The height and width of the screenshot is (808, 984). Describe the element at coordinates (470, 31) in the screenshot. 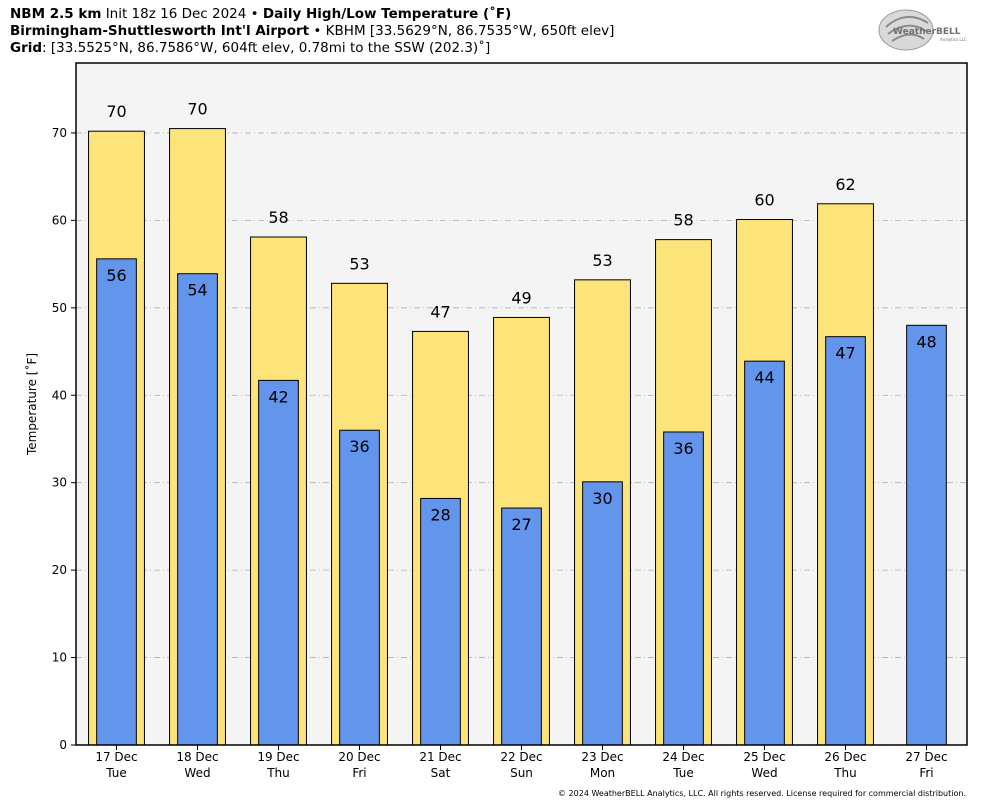

I see `station-info: KBHM [33.5629°N, 86.7535°W, 650ft elev]` at that location.